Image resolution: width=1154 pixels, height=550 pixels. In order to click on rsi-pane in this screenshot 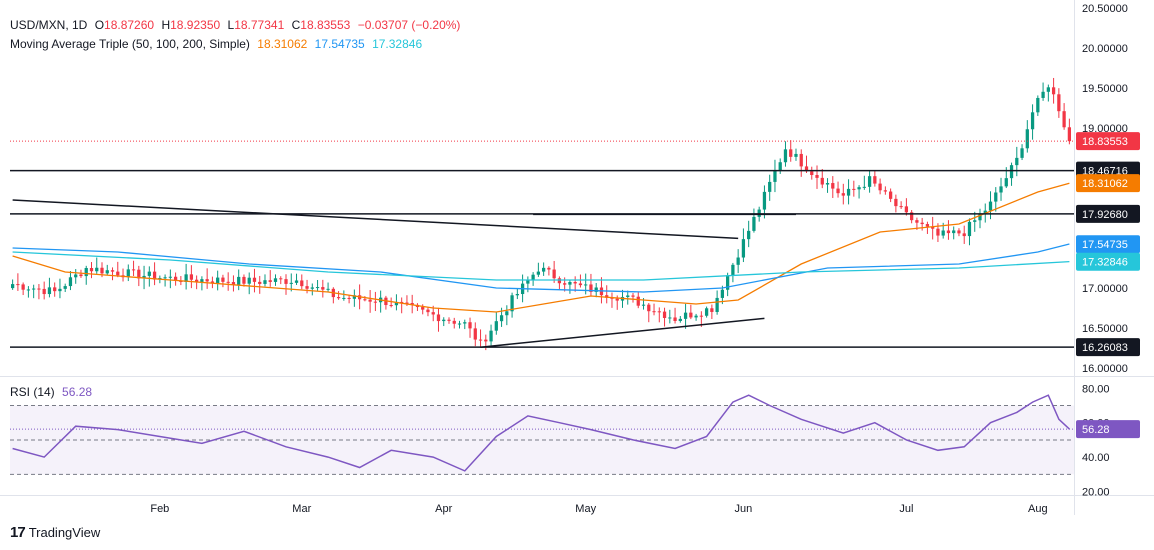, I will do `click(542, 434)`.